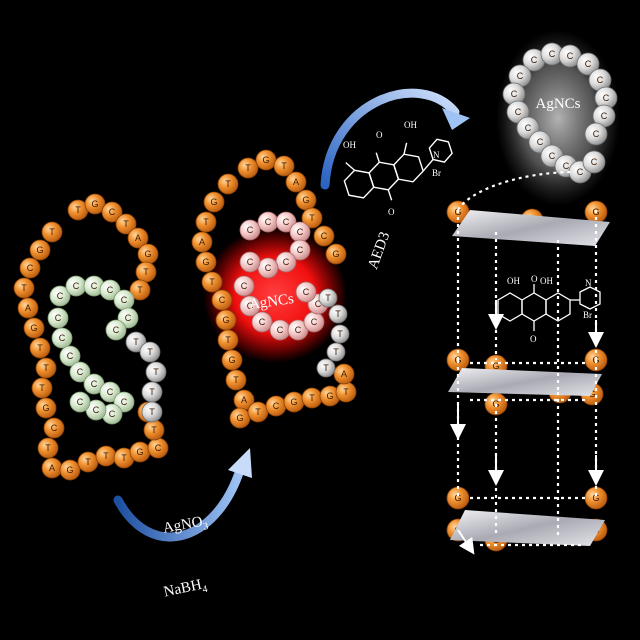 The image size is (640, 640). I want to click on center-orange-bead-2: T, so click(284, 166).